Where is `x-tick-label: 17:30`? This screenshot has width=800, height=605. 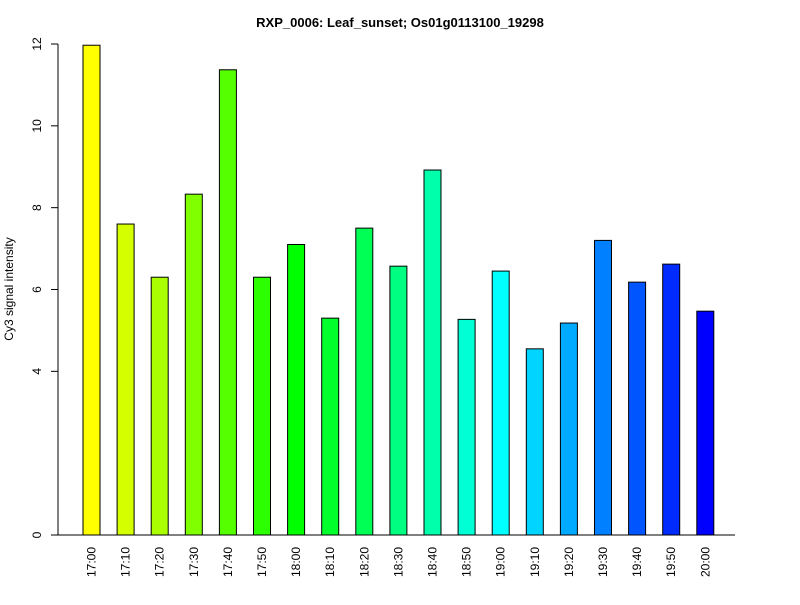
x-tick-label: 17:30 is located at coordinates (194, 562).